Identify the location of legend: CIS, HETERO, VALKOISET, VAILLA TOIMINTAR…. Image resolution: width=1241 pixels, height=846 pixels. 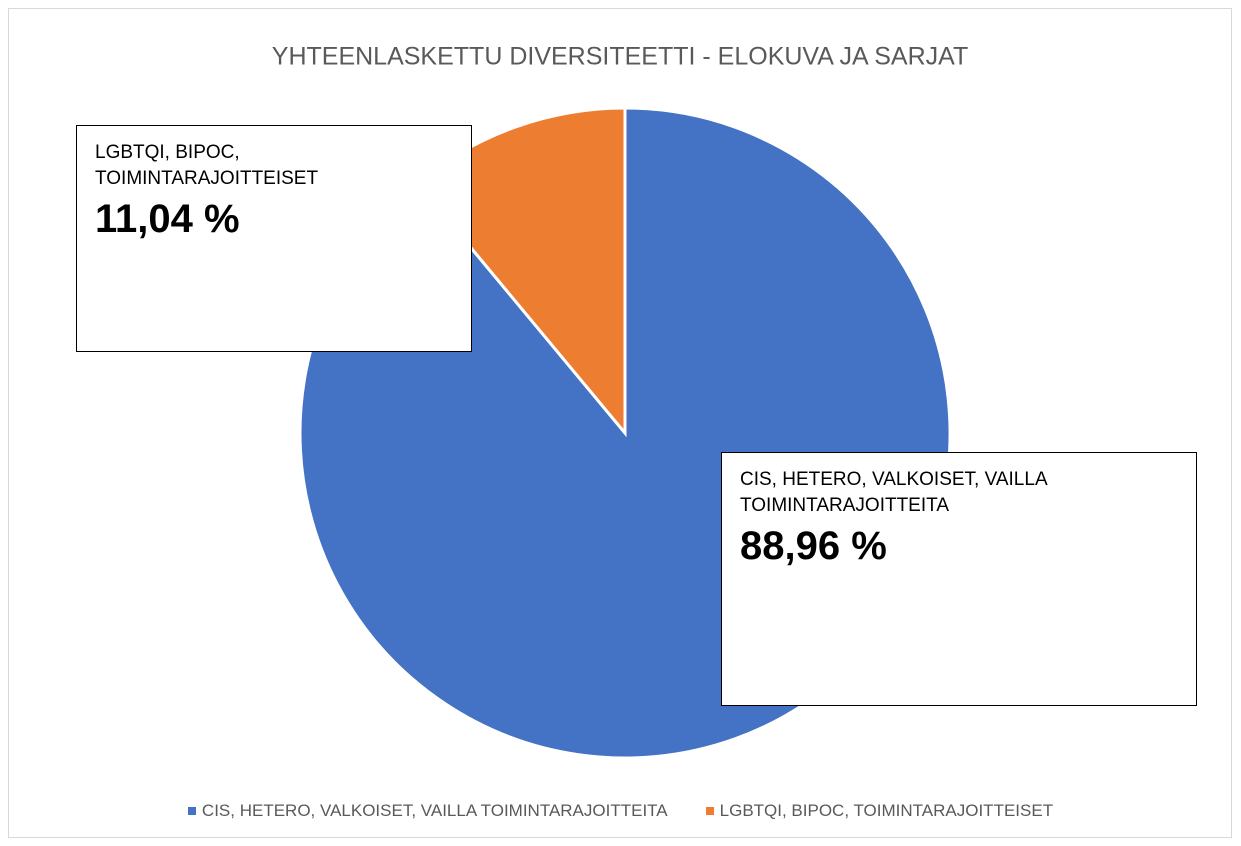
(620, 811).